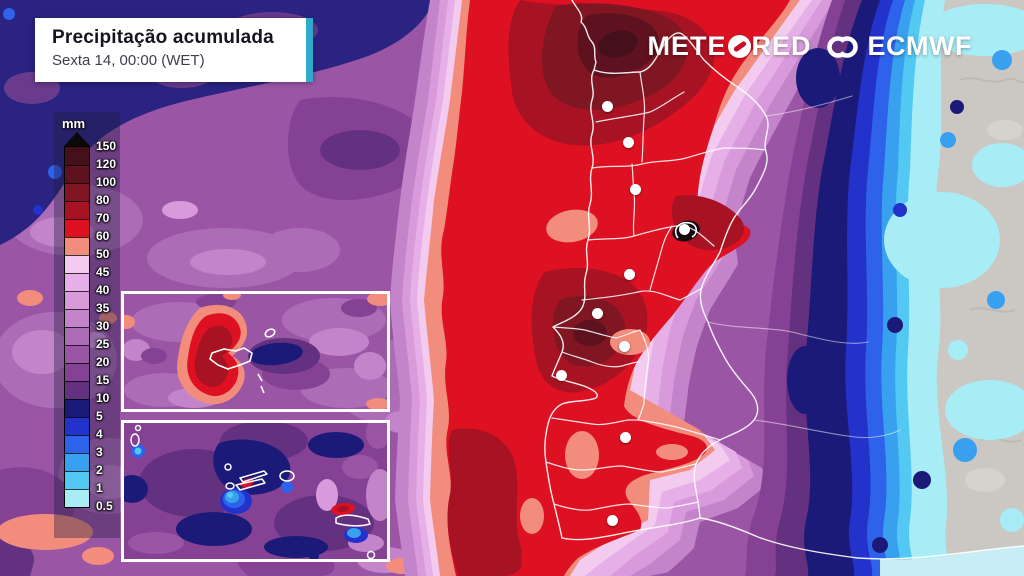 Image resolution: width=1024 pixels, height=576 pixels. What do you see at coordinates (99, 452) in the screenshot?
I see `legend-label: 3` at bounding box center [99, 452].